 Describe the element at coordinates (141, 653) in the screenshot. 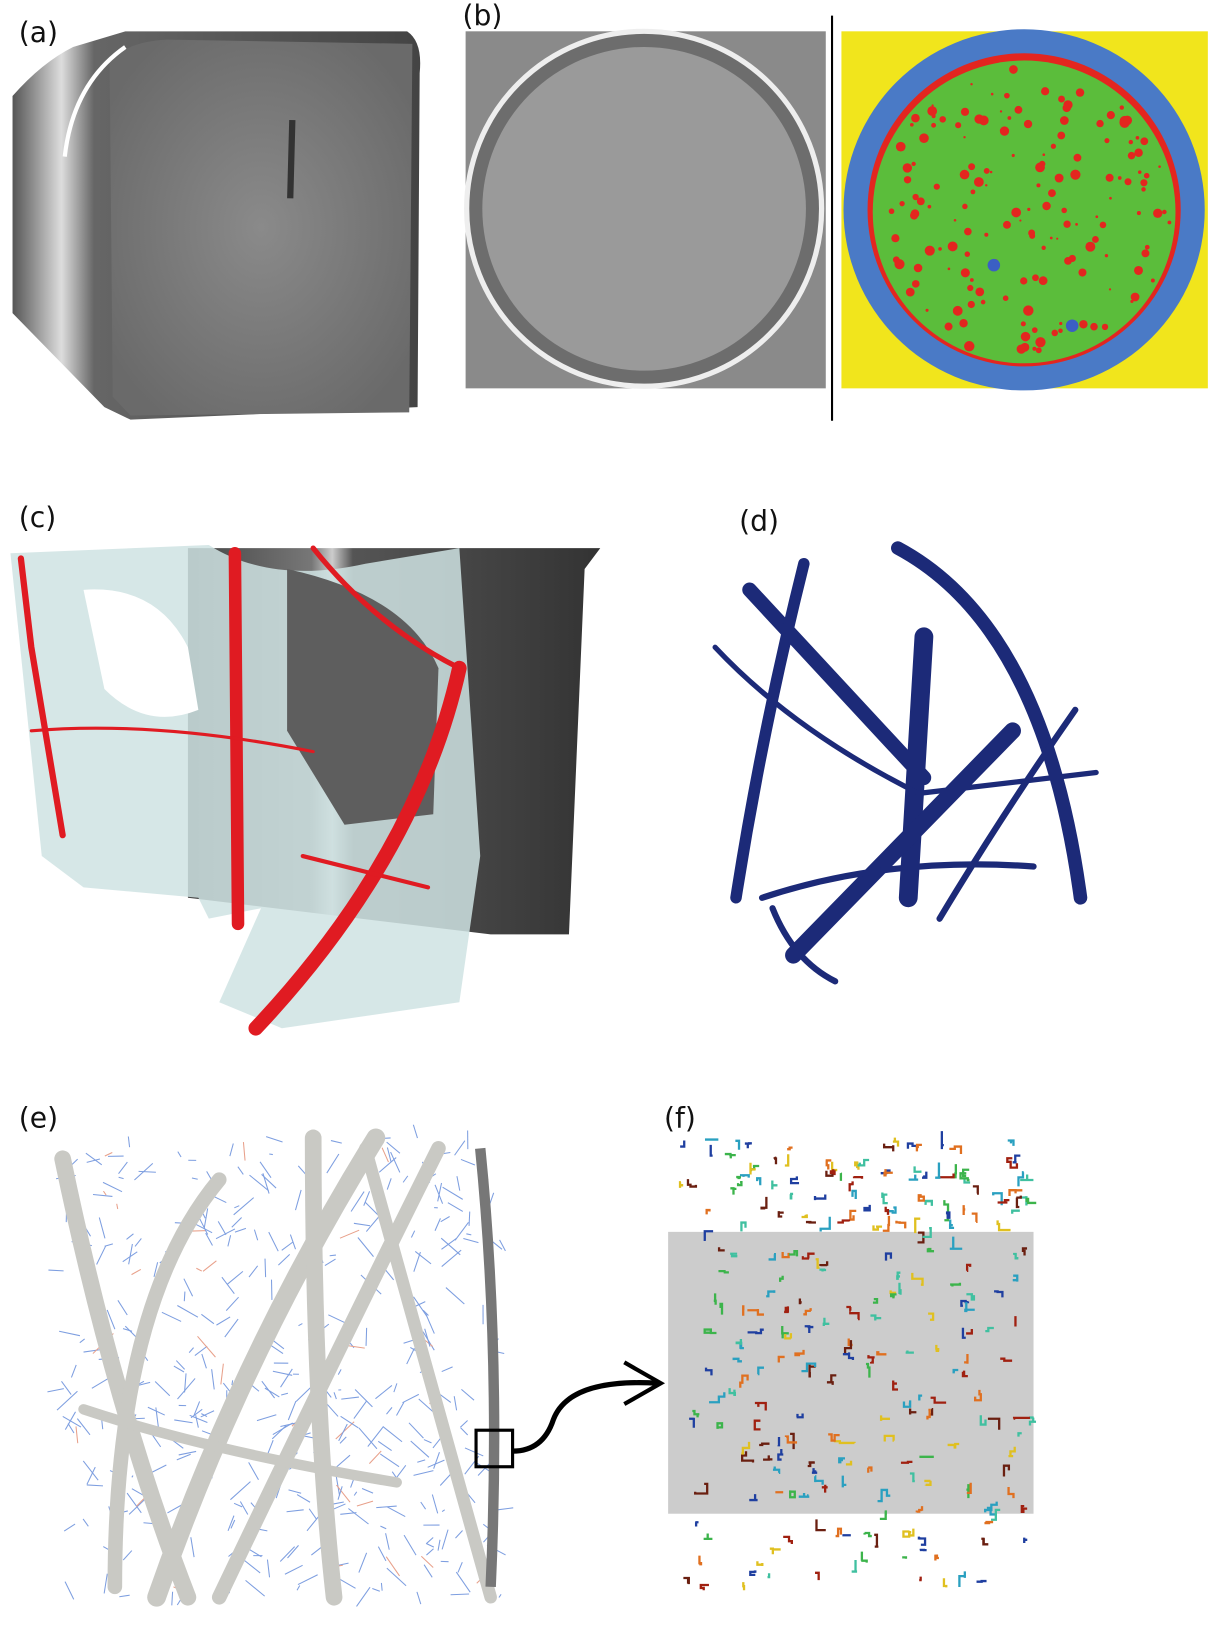

I see `gap` at that location.